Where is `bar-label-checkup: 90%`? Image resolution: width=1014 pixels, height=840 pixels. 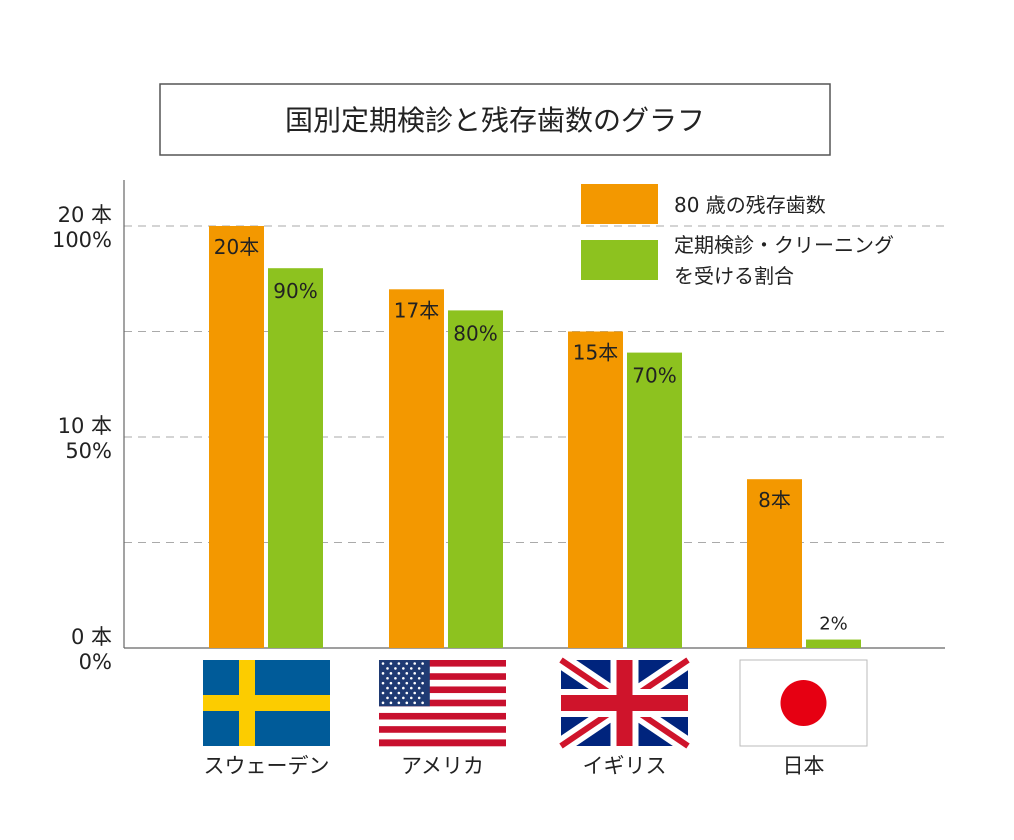 bar-label-checkup: 90% is located at coordinates (295, 291).